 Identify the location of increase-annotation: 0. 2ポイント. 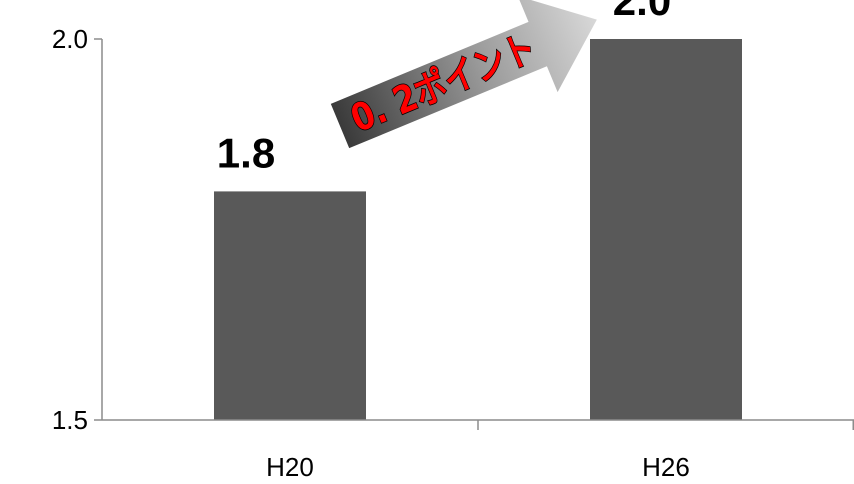
(463, 74).